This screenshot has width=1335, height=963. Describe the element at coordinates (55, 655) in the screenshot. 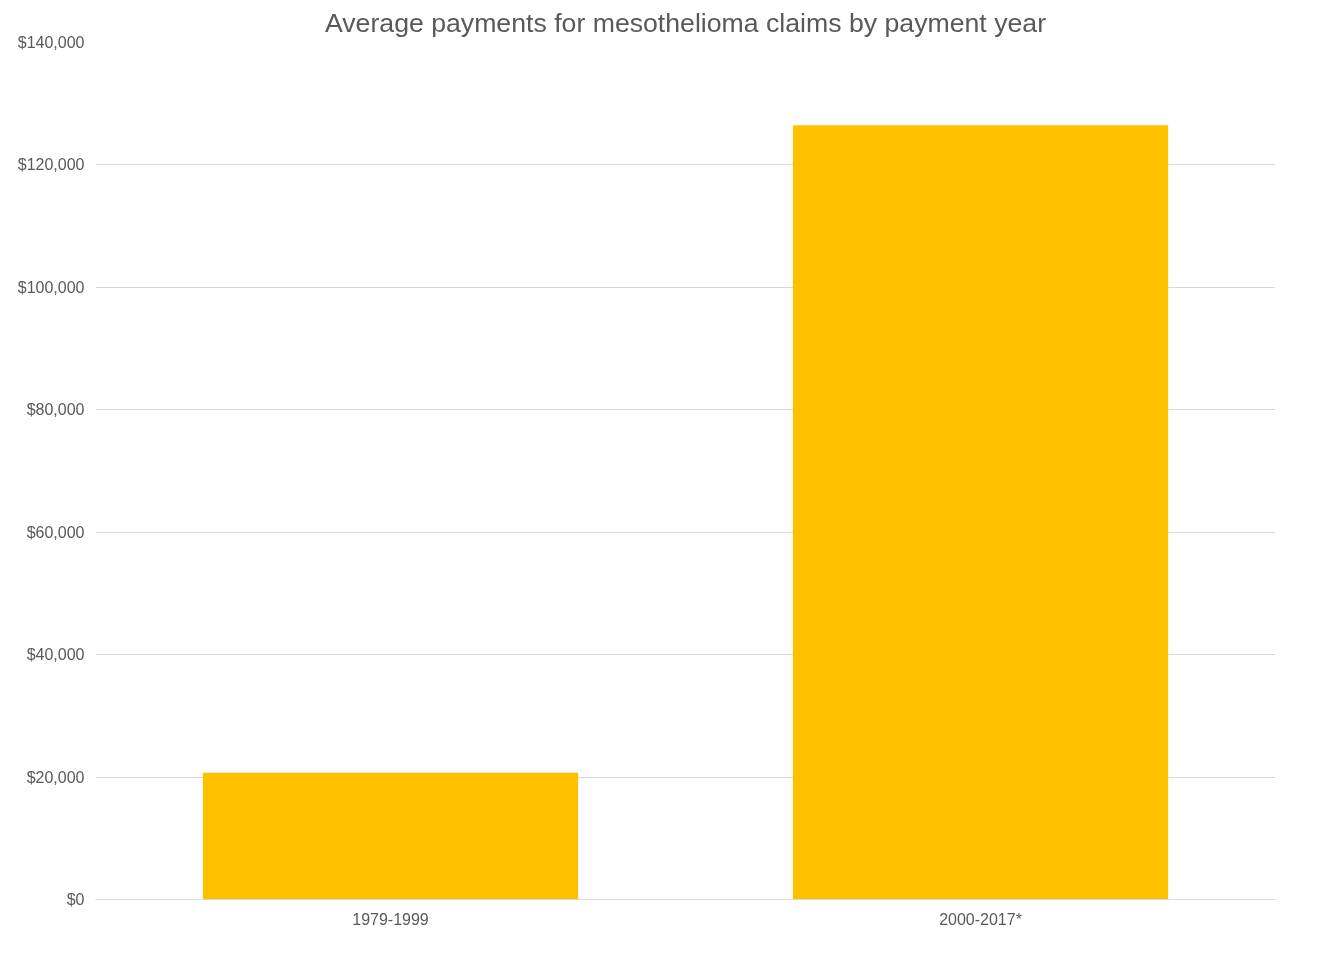

I see `y-tick-label: $40,000` at that location.